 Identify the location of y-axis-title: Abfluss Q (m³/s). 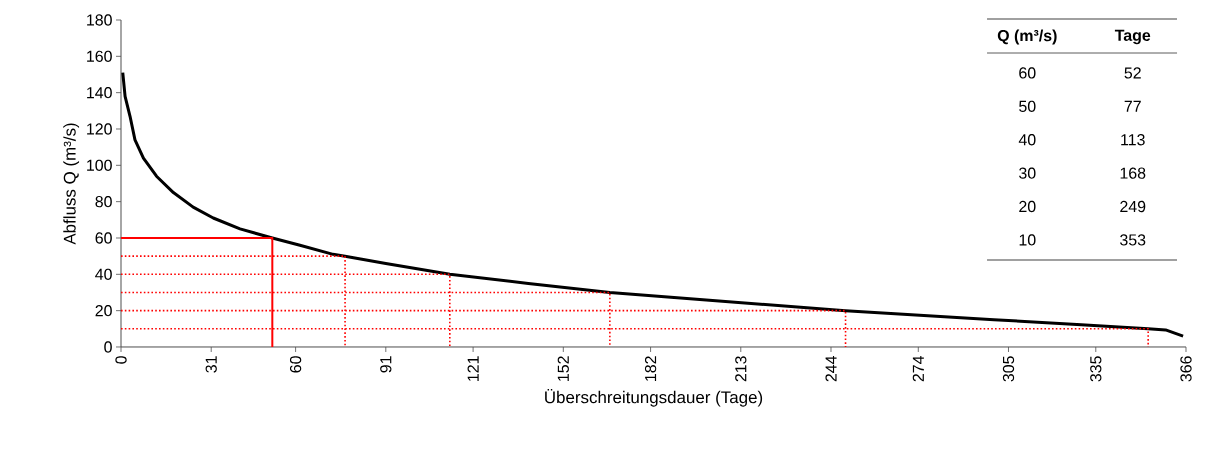
(71, 184).